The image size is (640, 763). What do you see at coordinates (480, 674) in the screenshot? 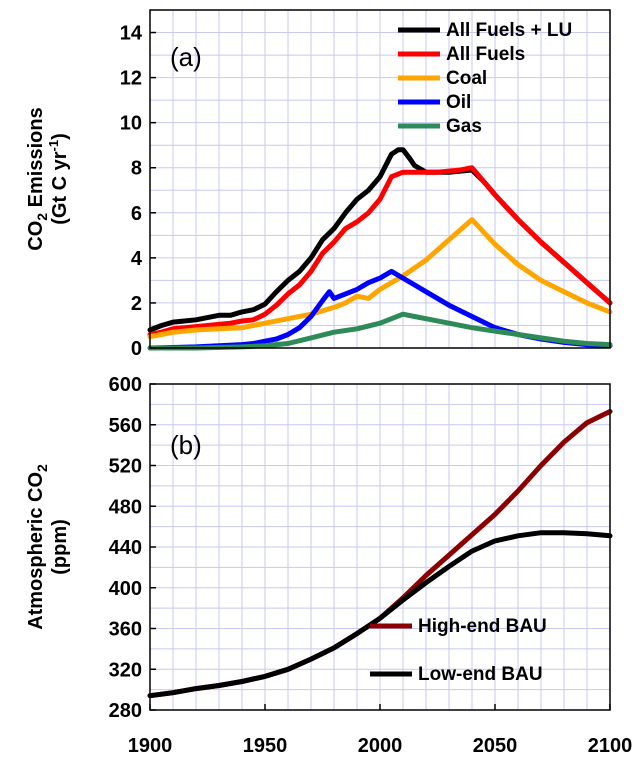
I see `legend-label-low-end-bau: Low-end BAU` at bounding box center [480, 674].